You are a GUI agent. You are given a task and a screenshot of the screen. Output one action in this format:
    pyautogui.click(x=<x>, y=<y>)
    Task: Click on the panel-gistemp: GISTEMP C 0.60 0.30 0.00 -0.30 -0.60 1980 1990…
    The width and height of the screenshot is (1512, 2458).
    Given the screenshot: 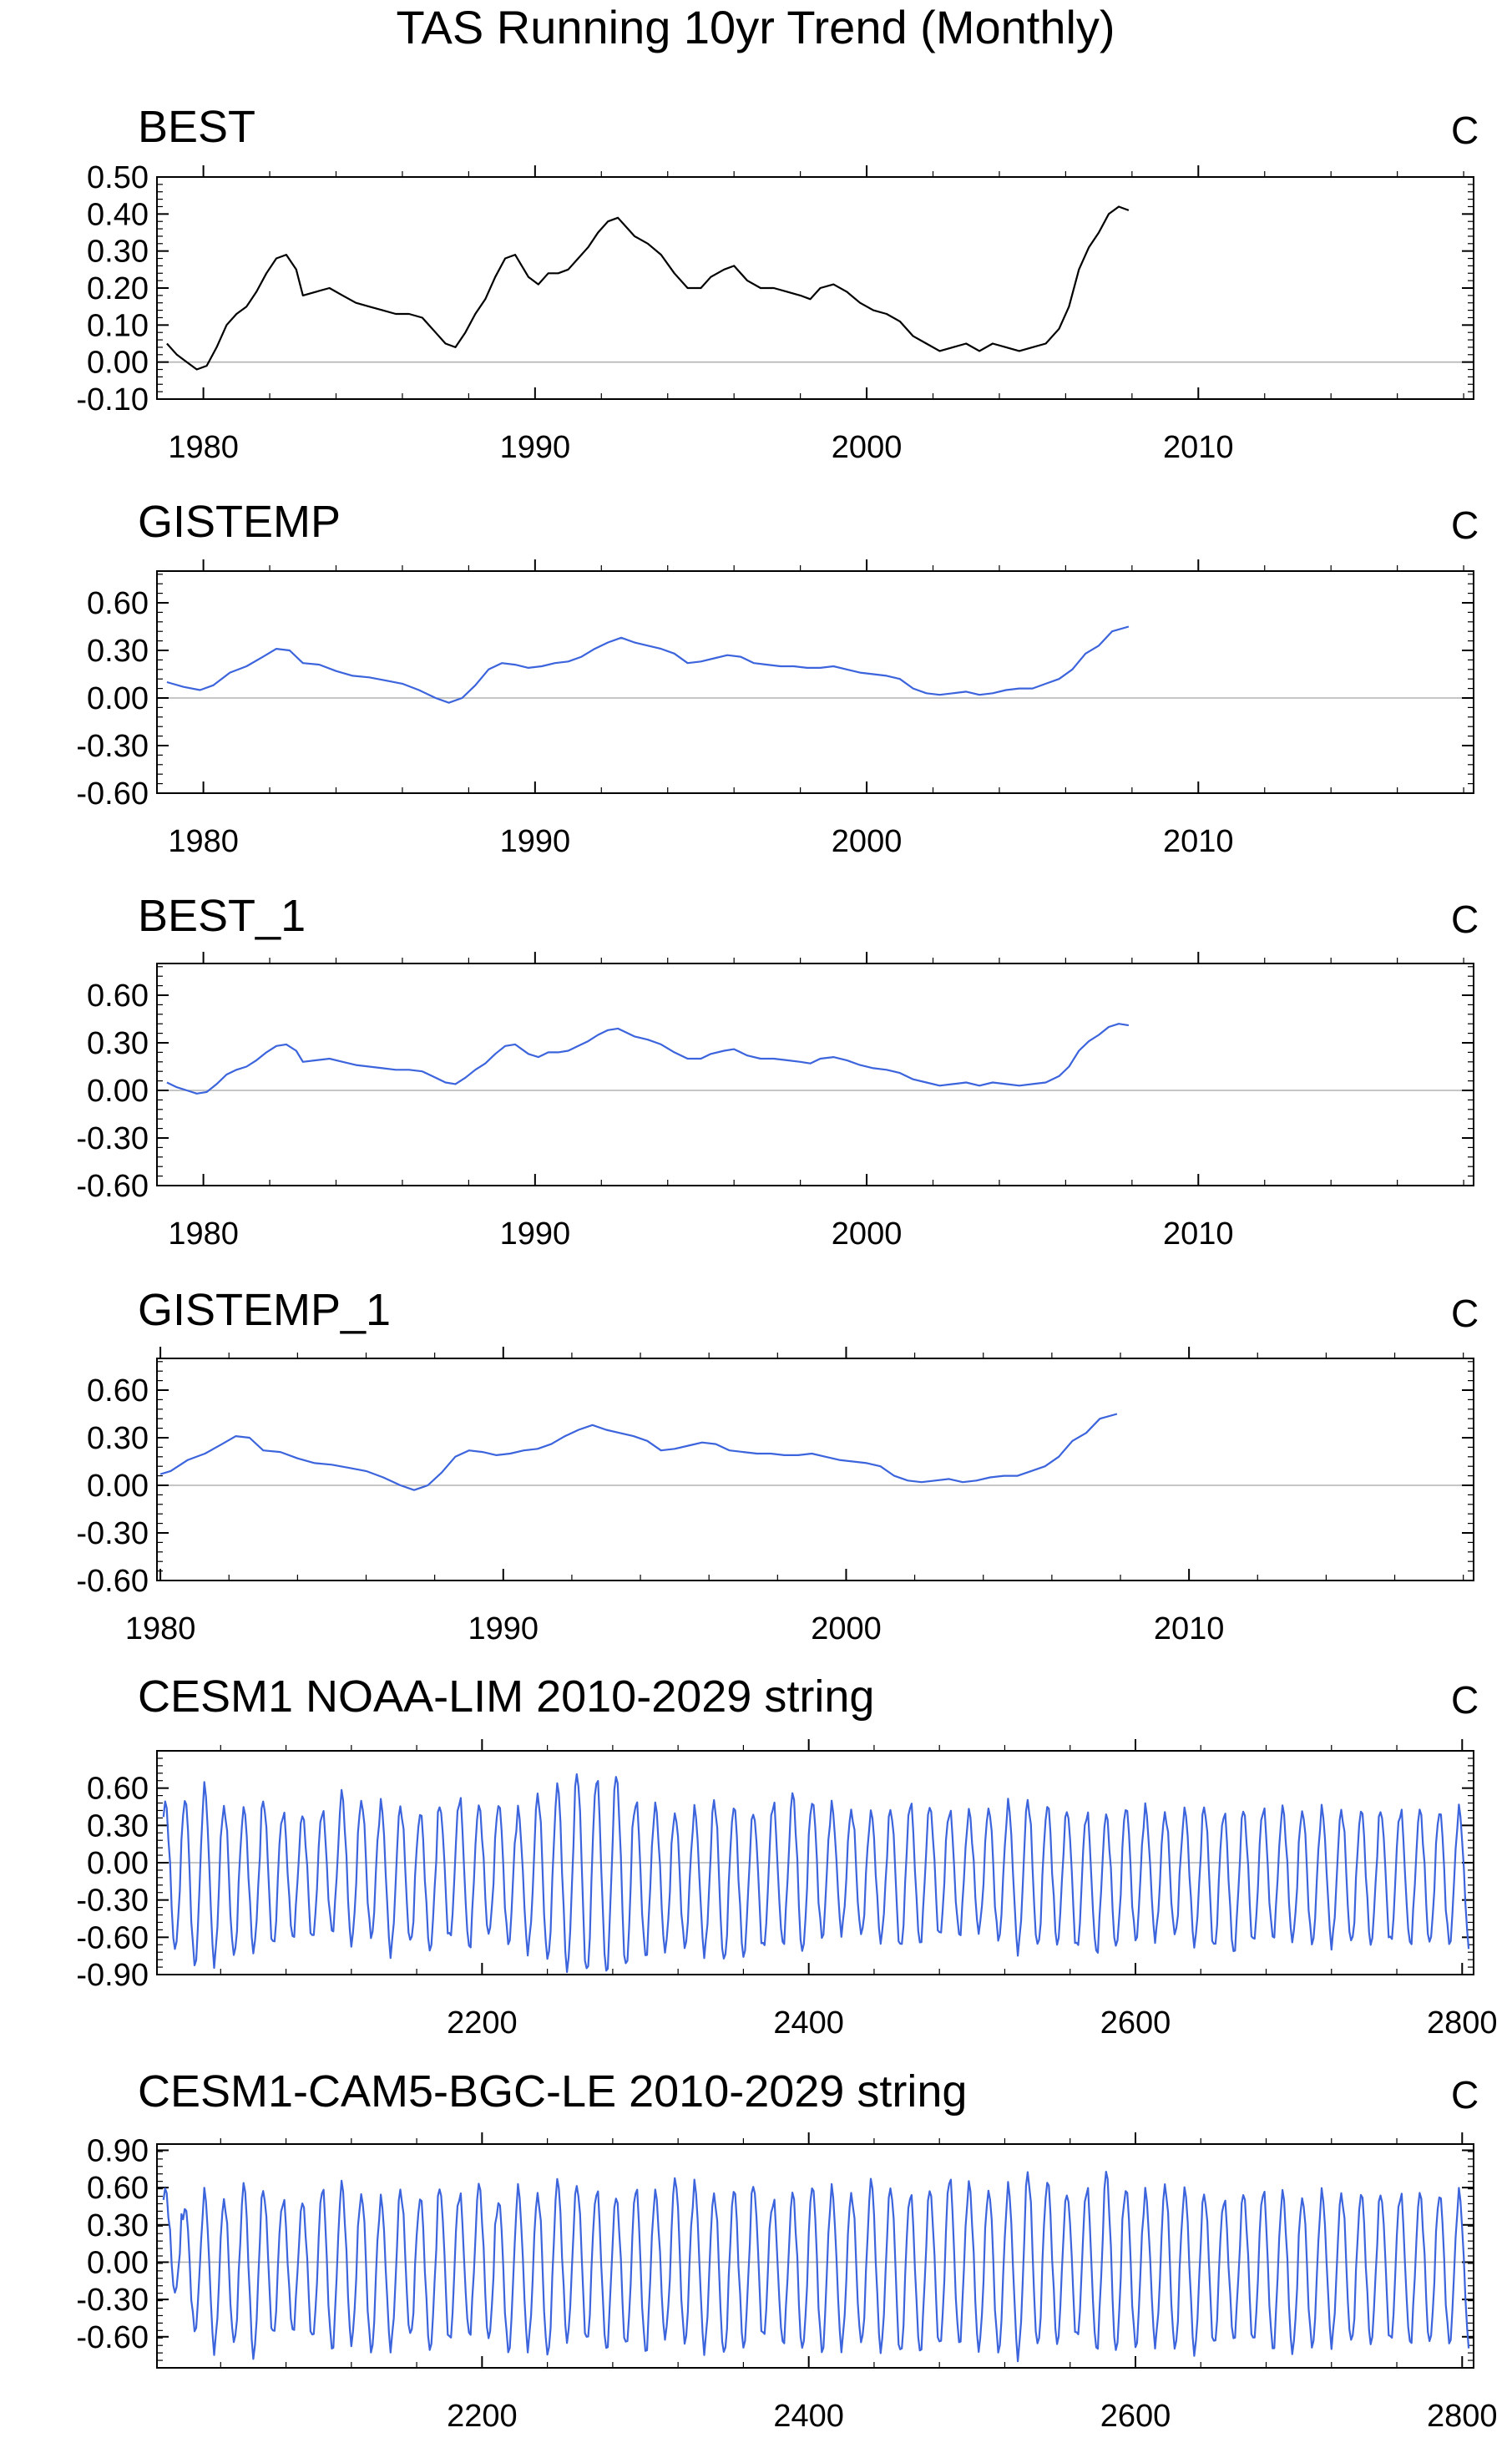 What is the action you would take?
    pyautogui.click(x=777, y=678)
    